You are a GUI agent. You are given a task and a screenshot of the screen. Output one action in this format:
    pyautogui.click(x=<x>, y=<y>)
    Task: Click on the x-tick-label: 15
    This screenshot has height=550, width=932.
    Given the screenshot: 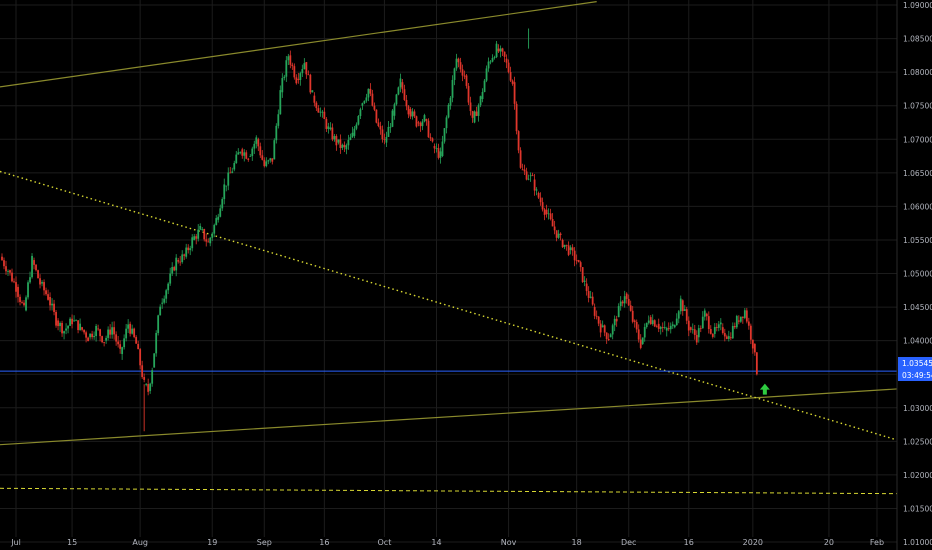 What is the action you would take?
    pyautogui.click(x=72, y=542)
    